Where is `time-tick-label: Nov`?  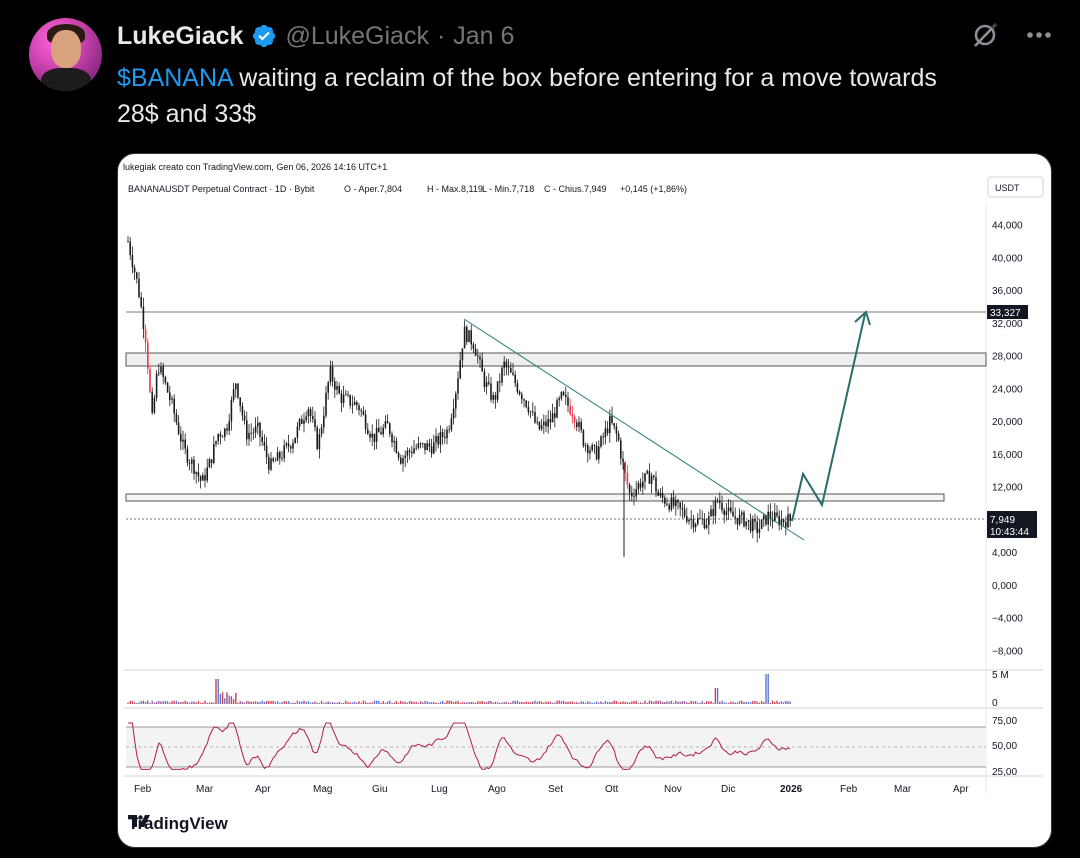 time-tick-label: Nov is located at coordinates (673, 789).